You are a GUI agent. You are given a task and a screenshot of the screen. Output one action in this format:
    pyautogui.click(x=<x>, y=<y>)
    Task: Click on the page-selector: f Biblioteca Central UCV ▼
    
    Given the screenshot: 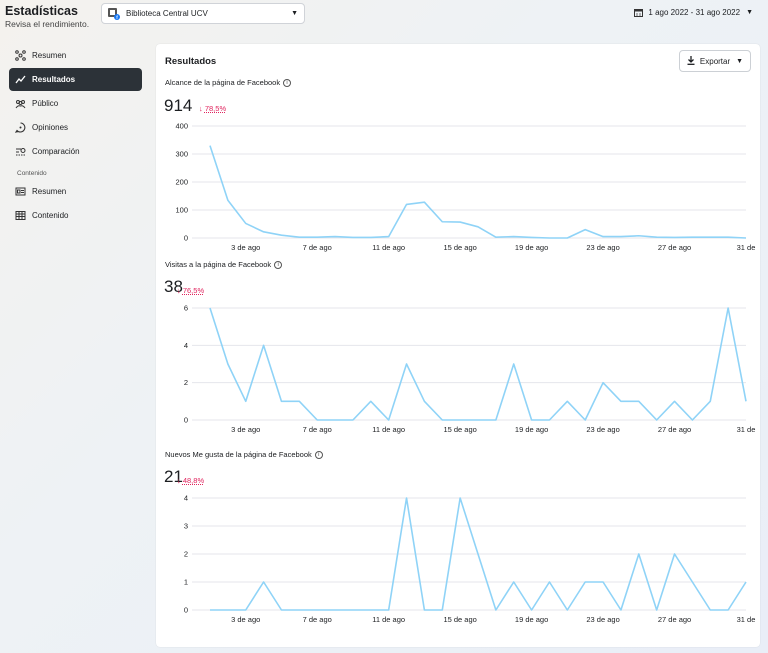 What is the action you would take?
    pyautogui.click(x=203, y=13)
    